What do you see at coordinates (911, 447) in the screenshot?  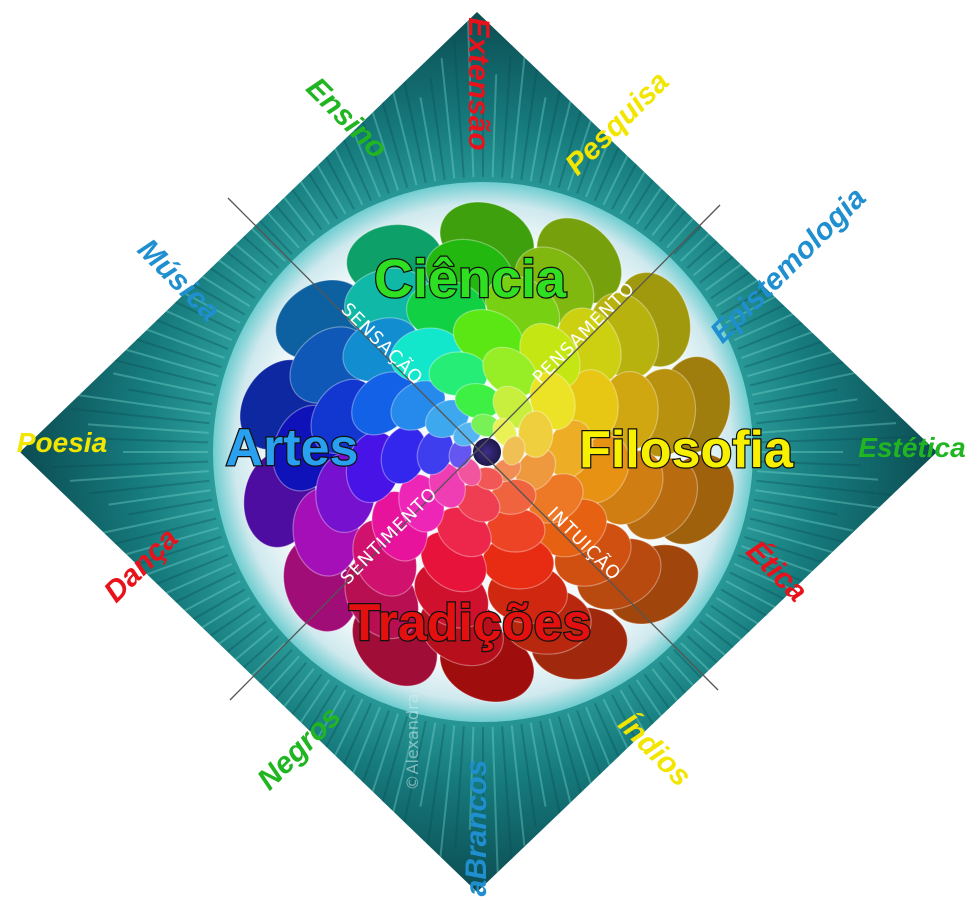 I see `label-estetica: Estética` at bounding box center [911, 447].